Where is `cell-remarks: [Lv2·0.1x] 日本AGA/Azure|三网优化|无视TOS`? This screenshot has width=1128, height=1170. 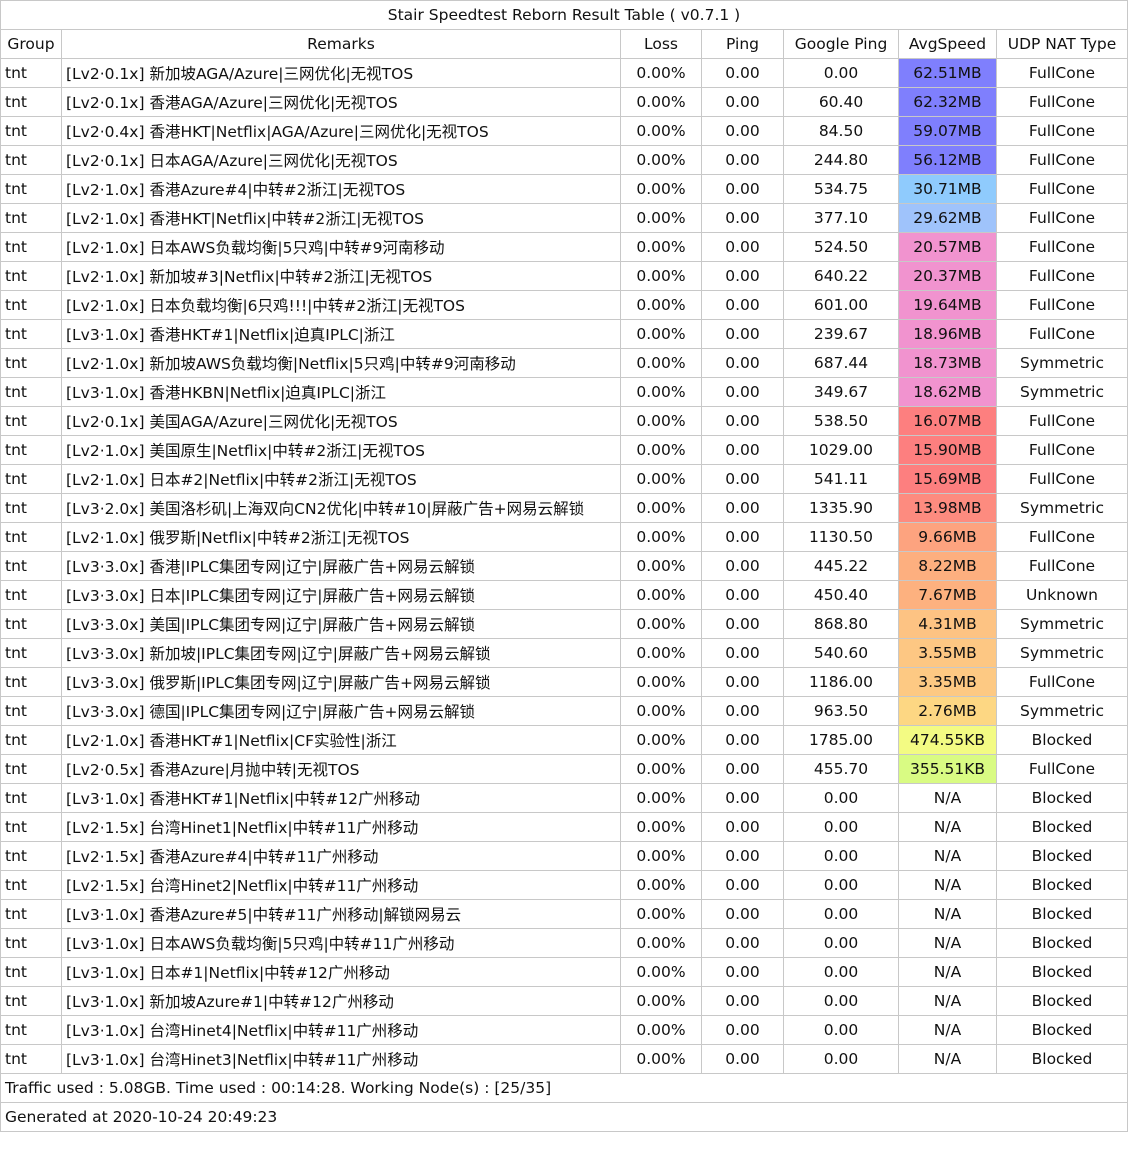
cell-remarks: [Lv2·0.1x] 日本AGA/Azure|三网优化|无视TOS is located at coordinates (341, 160).